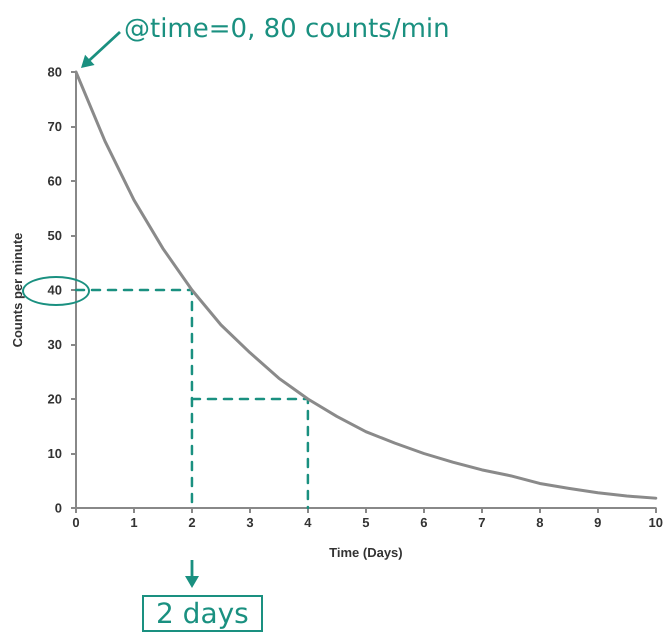 The height and width of the screenshot is (641, 666). I want to click on y-tick-label: 80, so click(55, 72).